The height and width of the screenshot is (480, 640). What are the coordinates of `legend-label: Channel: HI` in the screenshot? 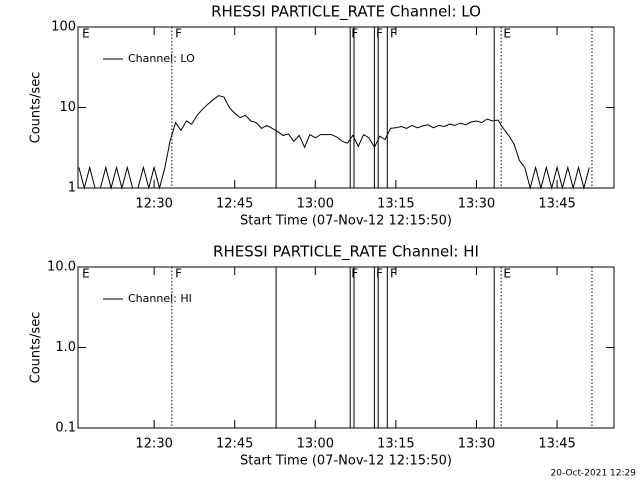 It's located at (160, 298).